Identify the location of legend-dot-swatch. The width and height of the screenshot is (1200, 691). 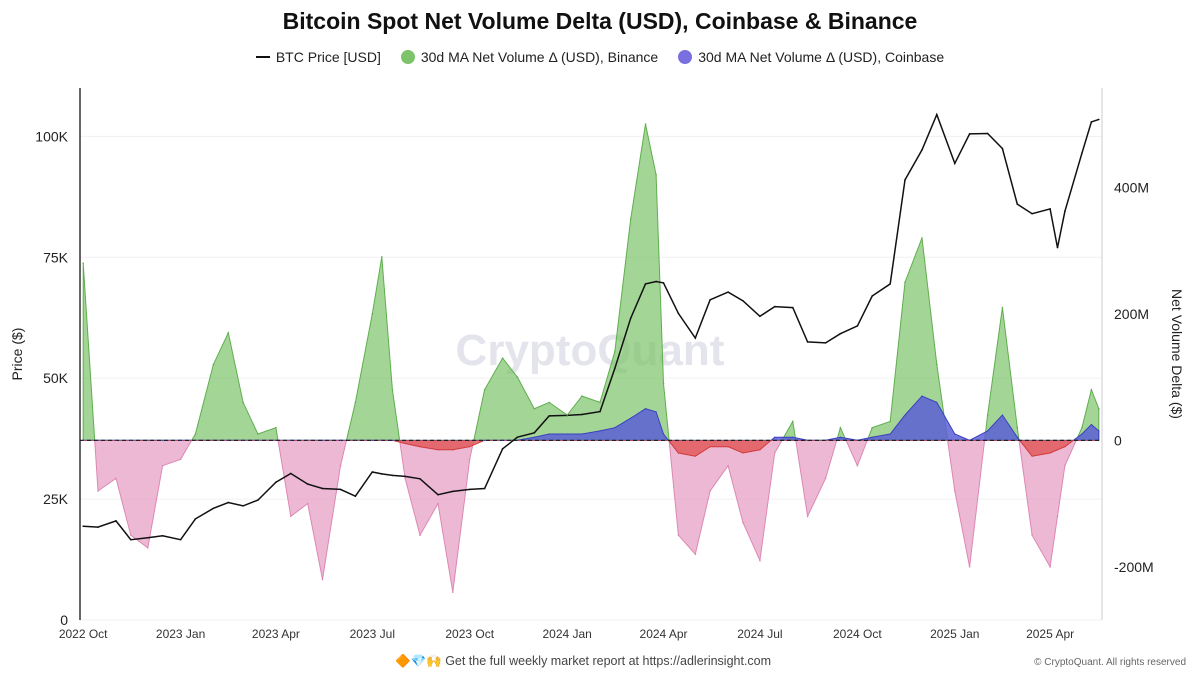
(685, 57).